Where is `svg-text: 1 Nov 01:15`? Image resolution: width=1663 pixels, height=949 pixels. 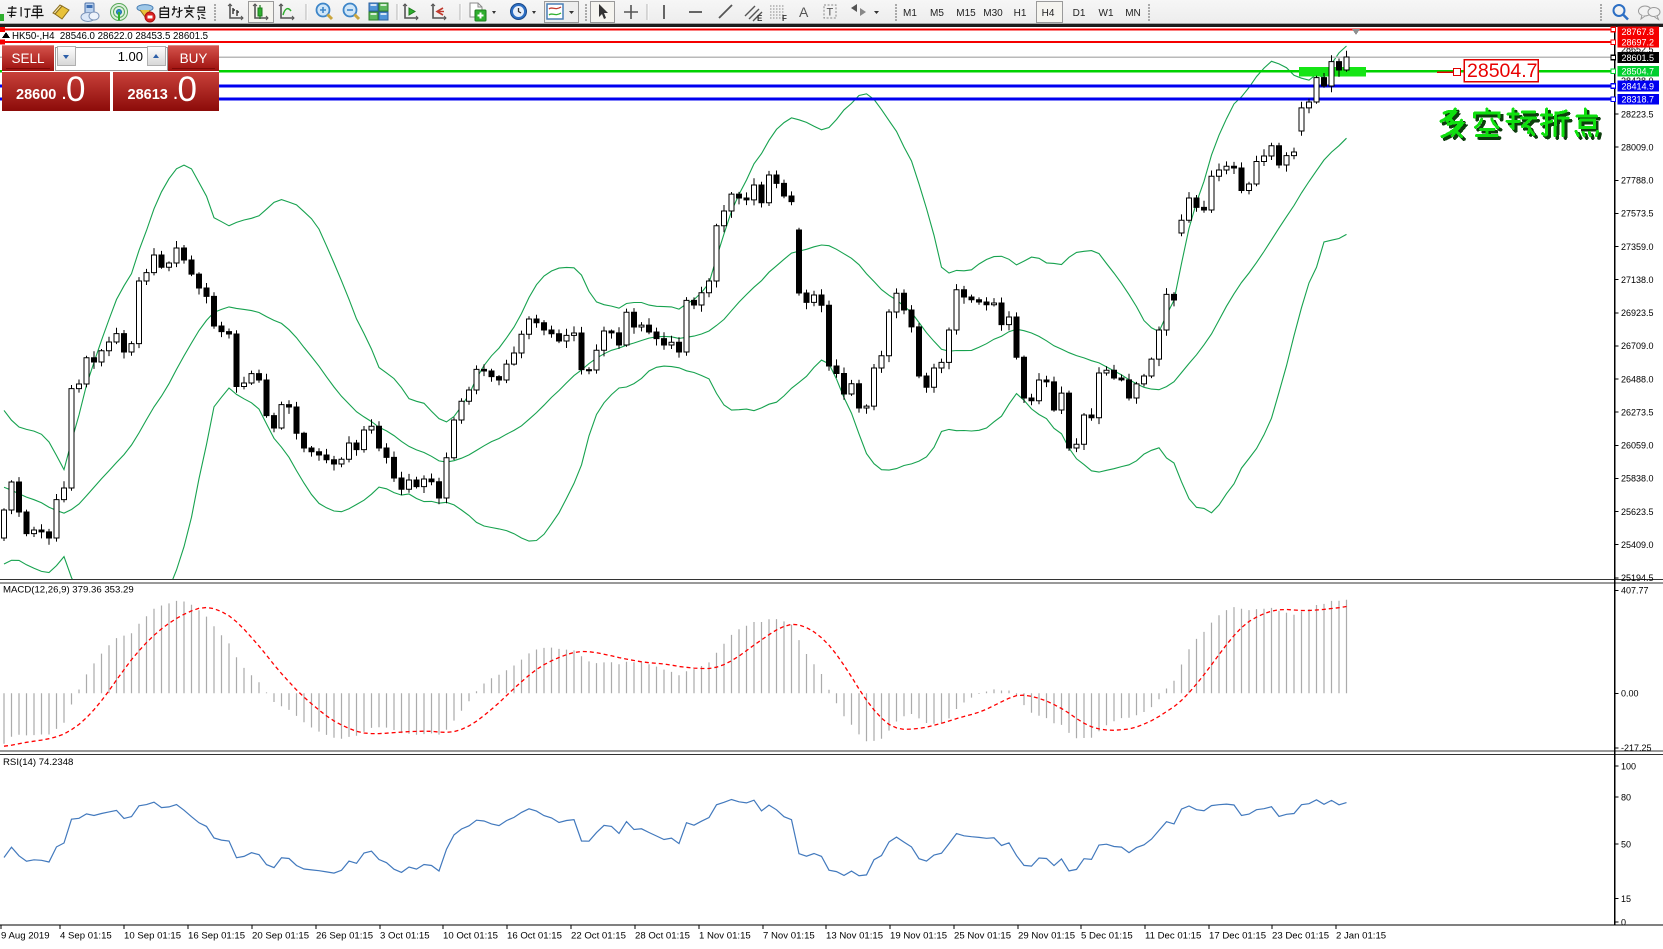
svg-text: 1 Nov 01:15 is located at coordinates (725, 936).